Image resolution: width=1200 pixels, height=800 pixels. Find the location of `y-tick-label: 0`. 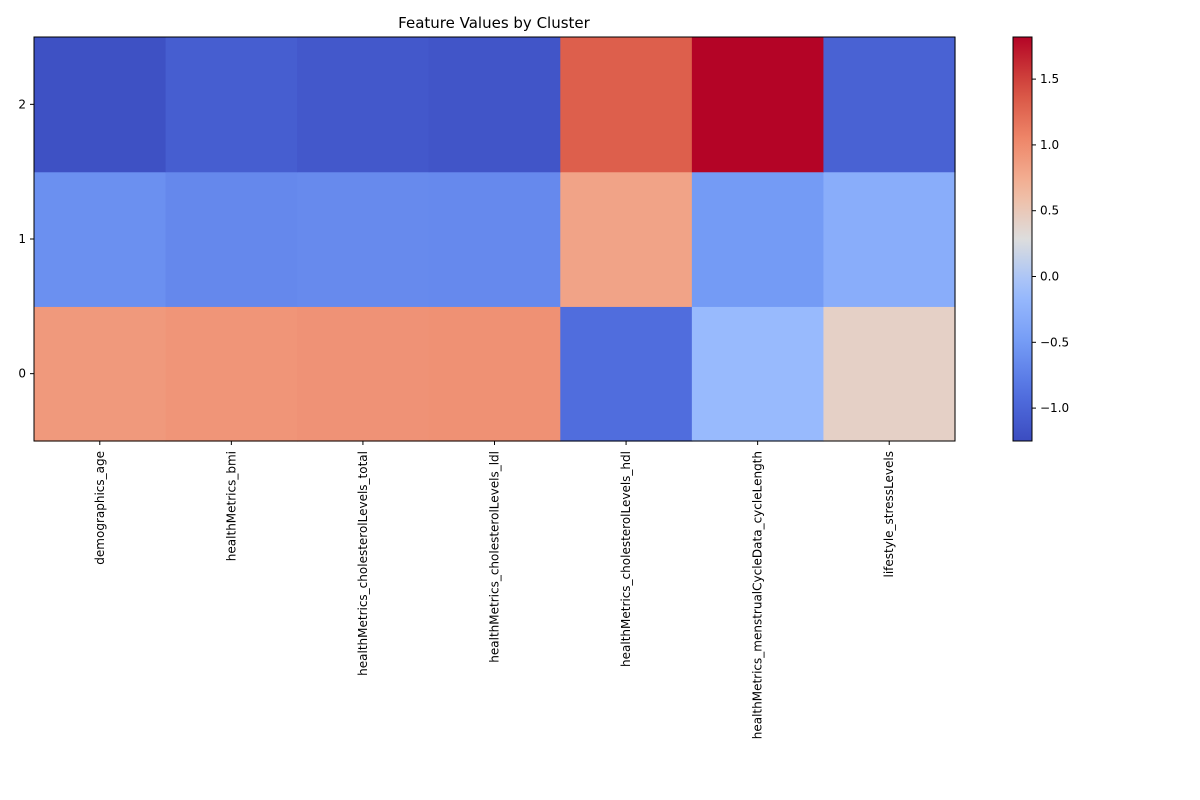

y-tick-label: 0 is located at coordinates (22, 374).